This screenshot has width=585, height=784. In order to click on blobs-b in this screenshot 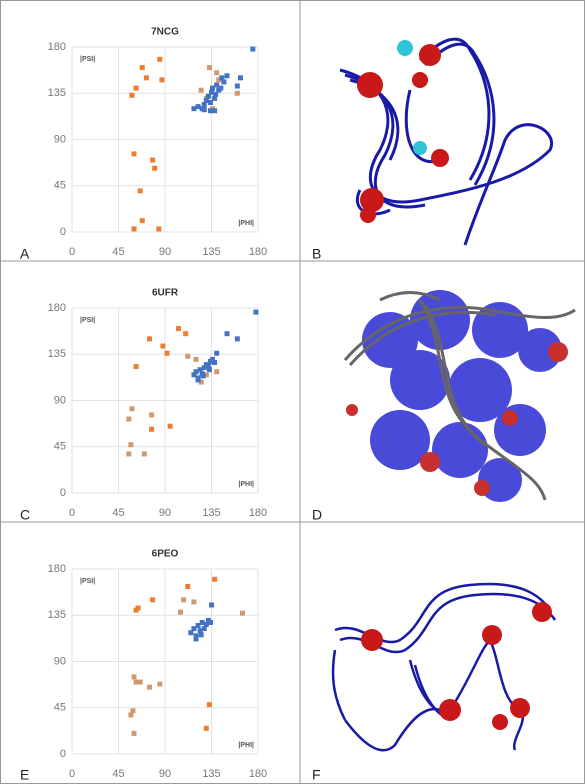, I will do `click(403, 133)`.